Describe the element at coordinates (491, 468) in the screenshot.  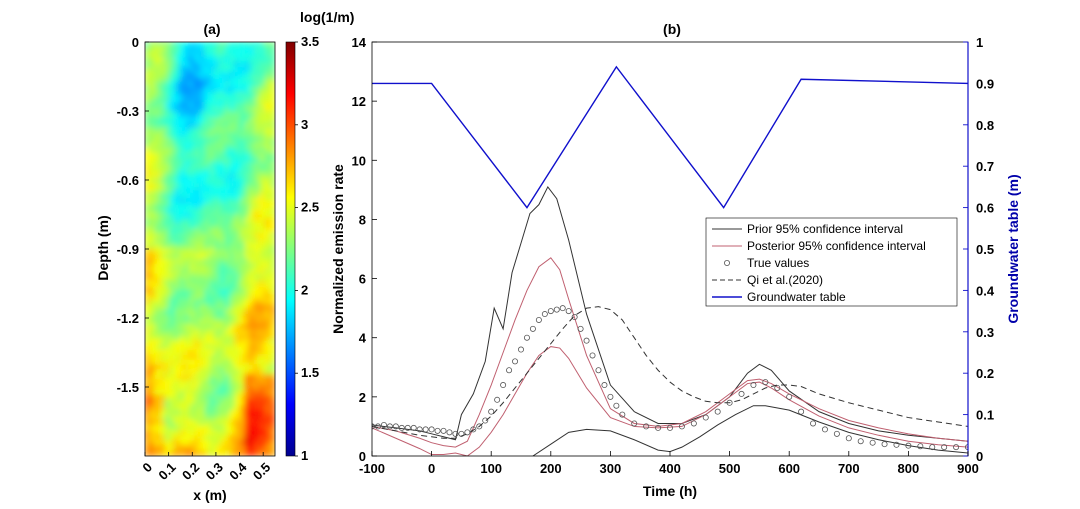
I see `x-tick-label: 100` at that location.